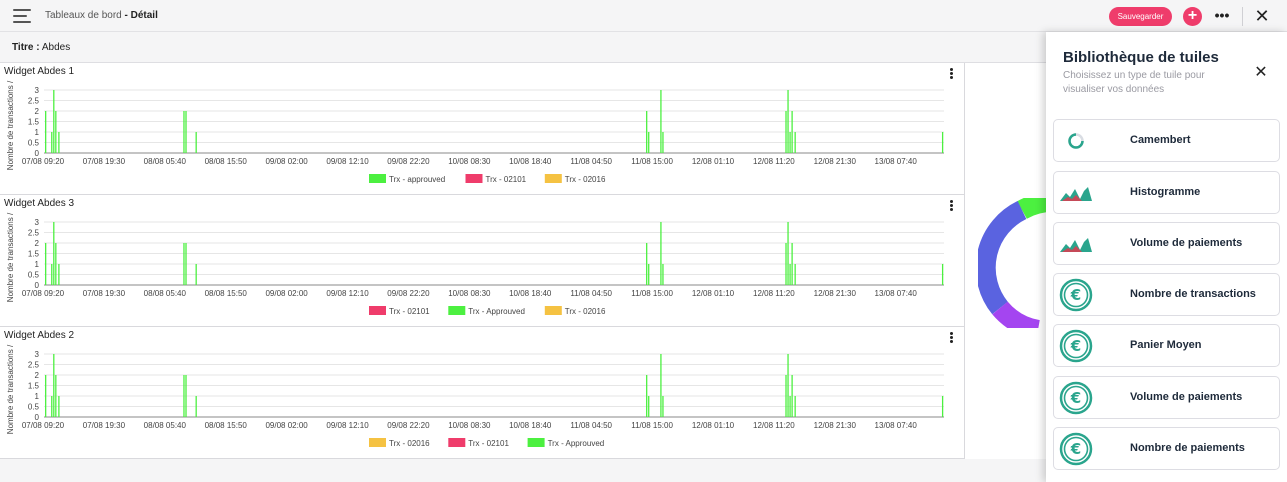 This screenshot has width=1287, height=482. I want to click on tile-option: Histogramme, so click(1166, 192).